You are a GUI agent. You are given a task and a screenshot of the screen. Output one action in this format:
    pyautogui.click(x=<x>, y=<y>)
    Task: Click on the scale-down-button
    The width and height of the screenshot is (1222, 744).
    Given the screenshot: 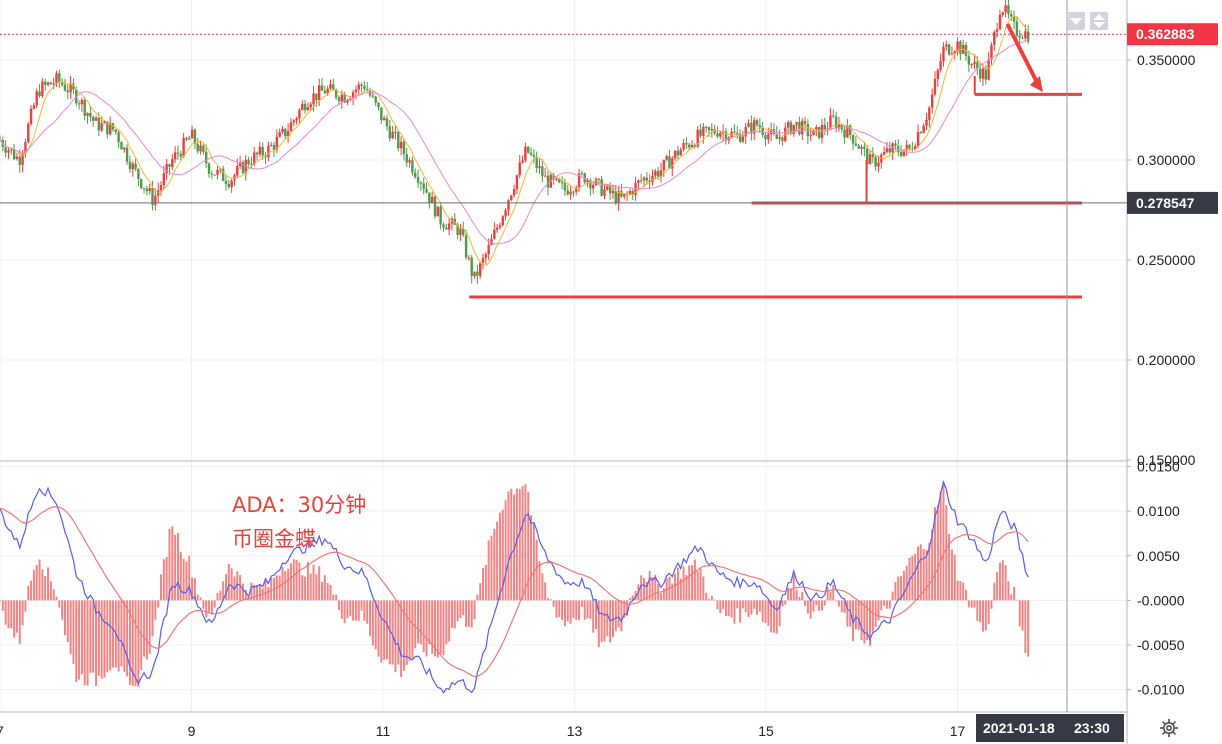 What is the action you would take?
    pyautogui.click(x=1076, y=21)
    